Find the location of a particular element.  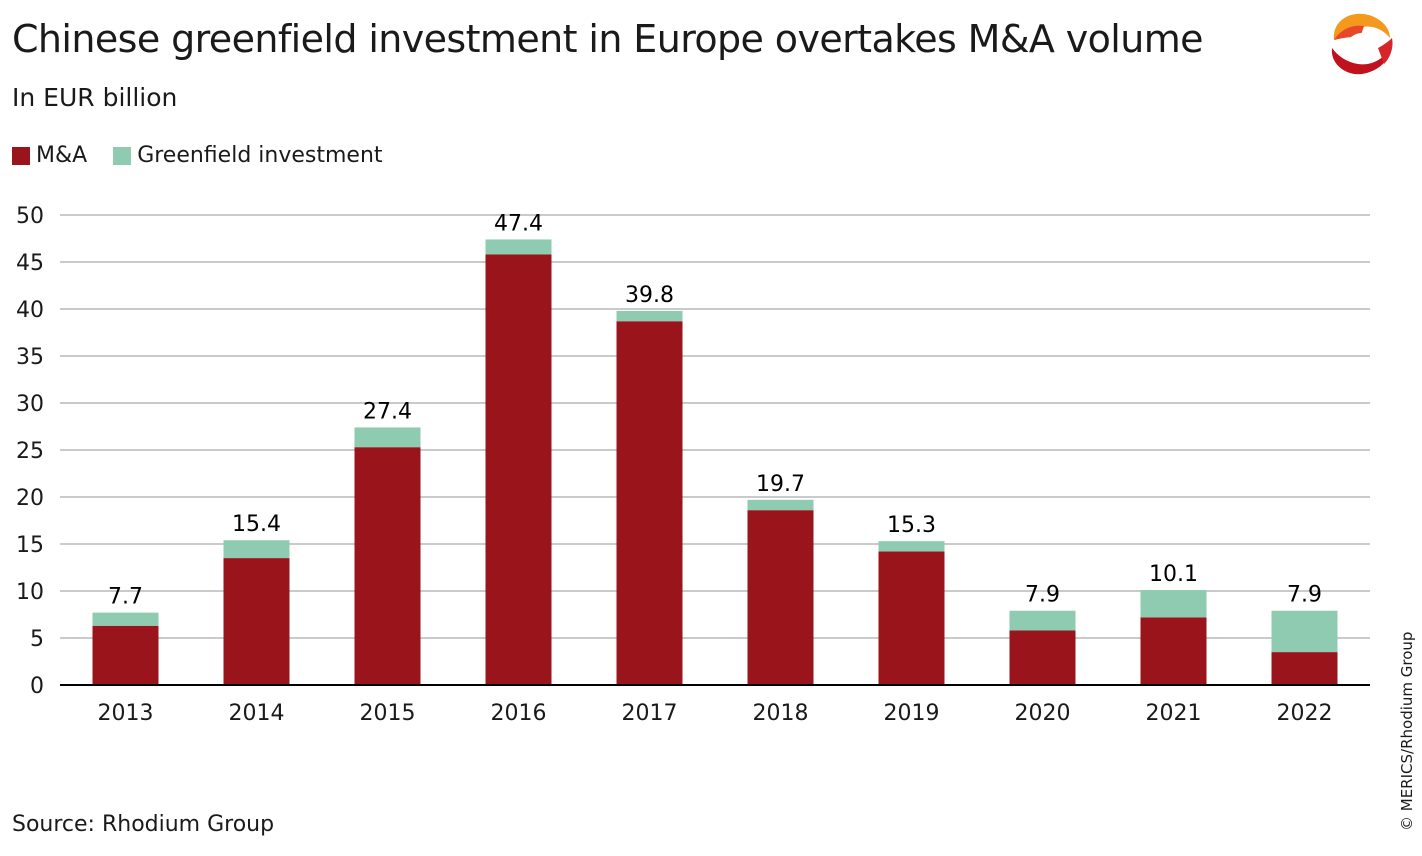

y-tick-label: 25 is located at coordinates (30, 451).